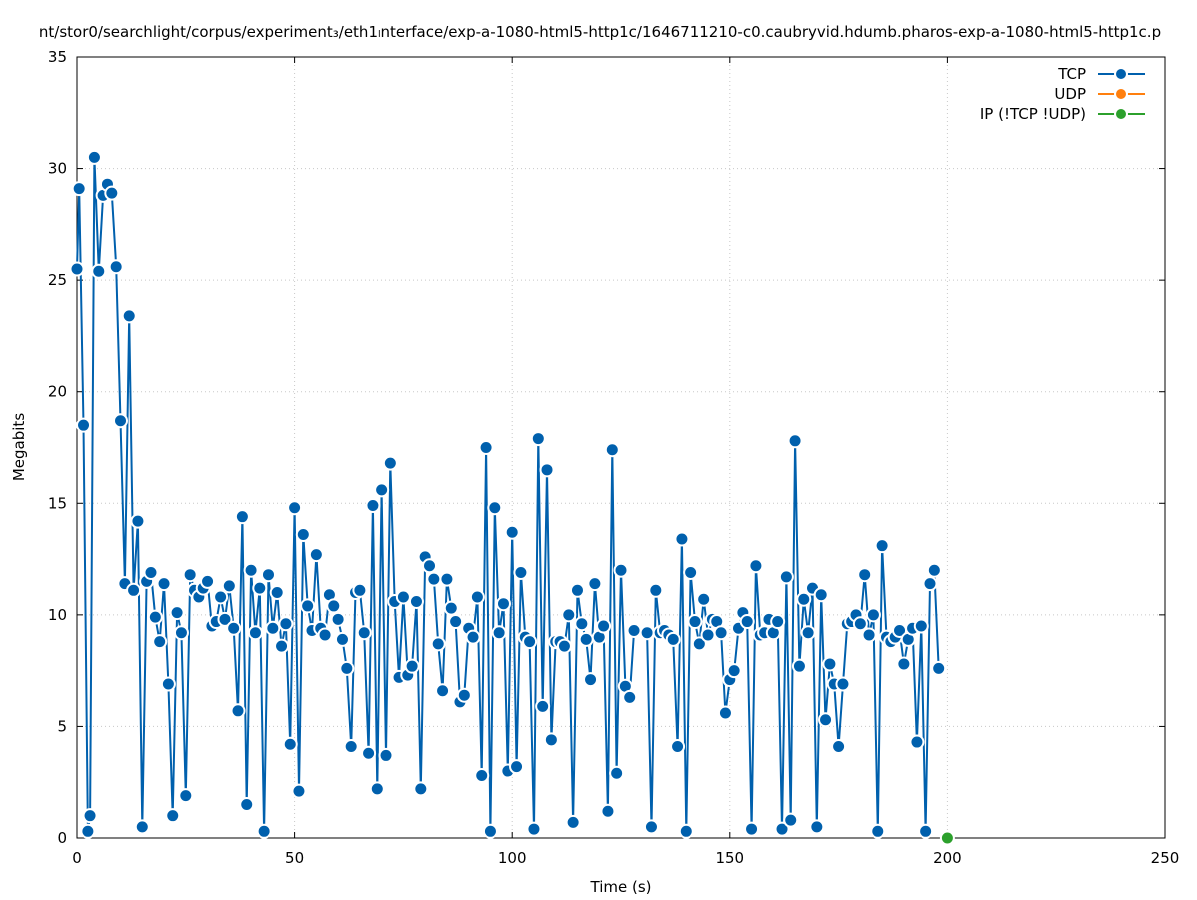 The width and height of the screenshot is (1197, 900). I want to click on x-tick-label: 150, so click(729, 858).